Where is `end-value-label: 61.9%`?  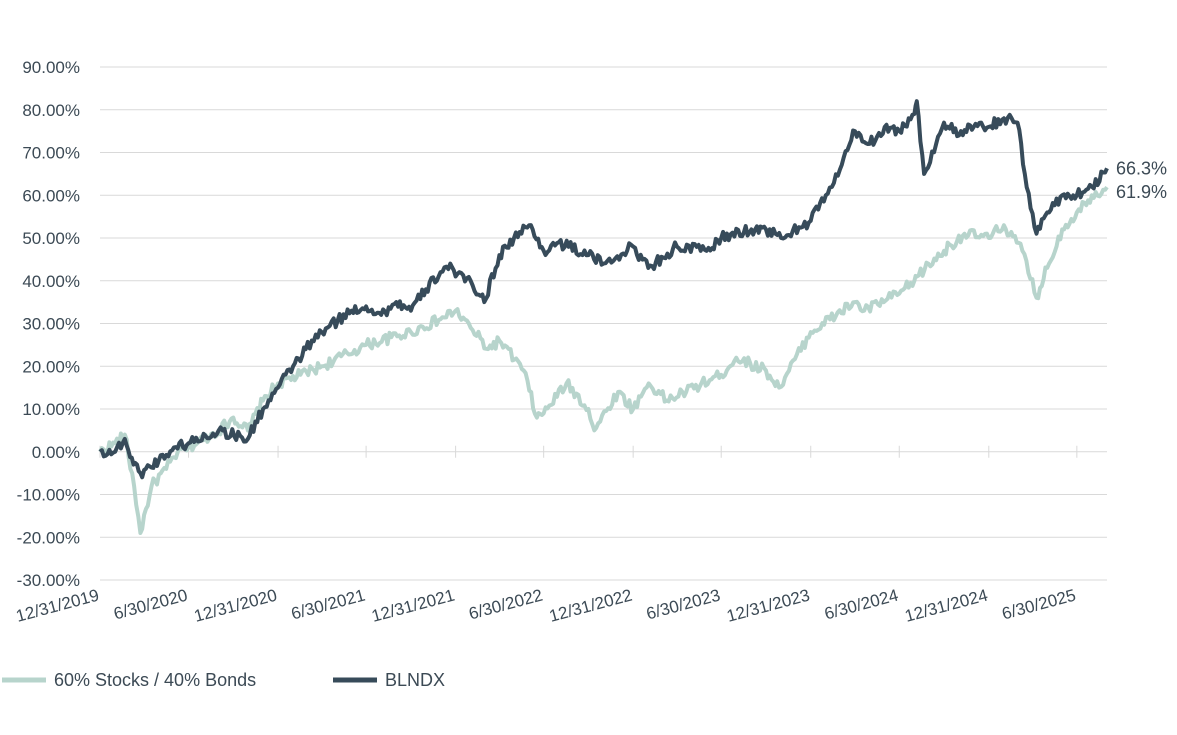 end-value-label: 61.9% is located at coordinates (1141, 192).